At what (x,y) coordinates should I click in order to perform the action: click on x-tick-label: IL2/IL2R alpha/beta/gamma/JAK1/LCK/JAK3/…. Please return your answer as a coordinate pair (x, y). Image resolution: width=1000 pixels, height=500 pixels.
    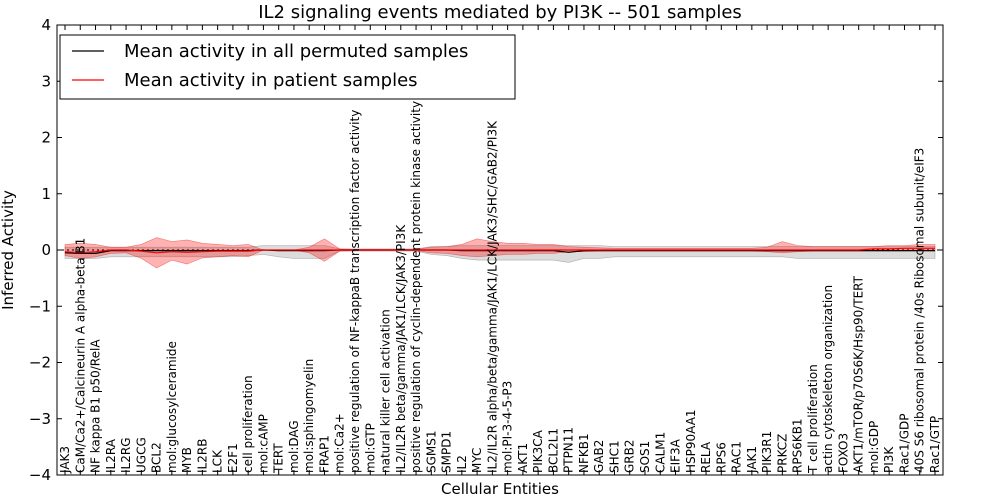
    Looking at the image, I should click on (492, 296).